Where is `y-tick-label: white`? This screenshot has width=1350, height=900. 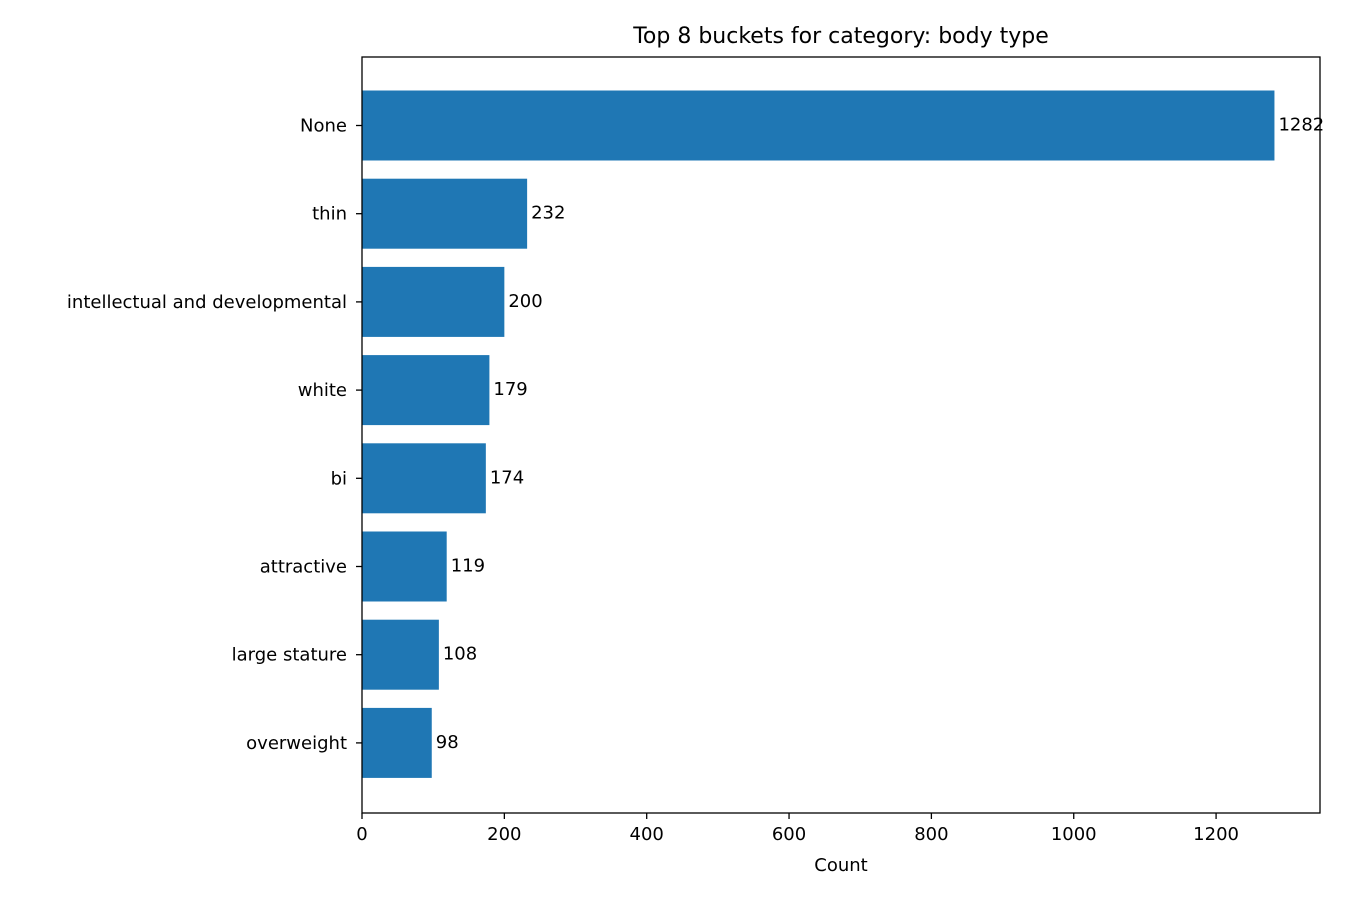 y-tick-label: white is located at coordinates (322, 390).